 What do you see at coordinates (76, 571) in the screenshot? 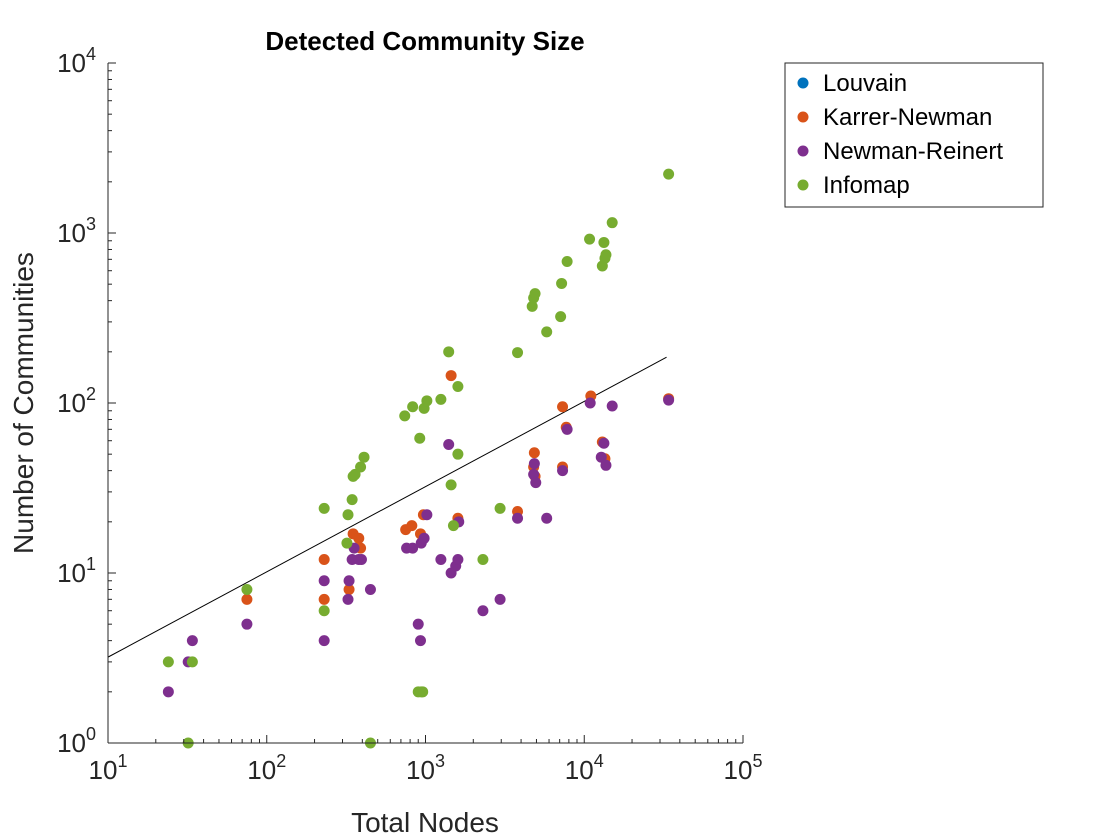
I see `y-tick-label: 10¹` at bounding box center [76, 571].